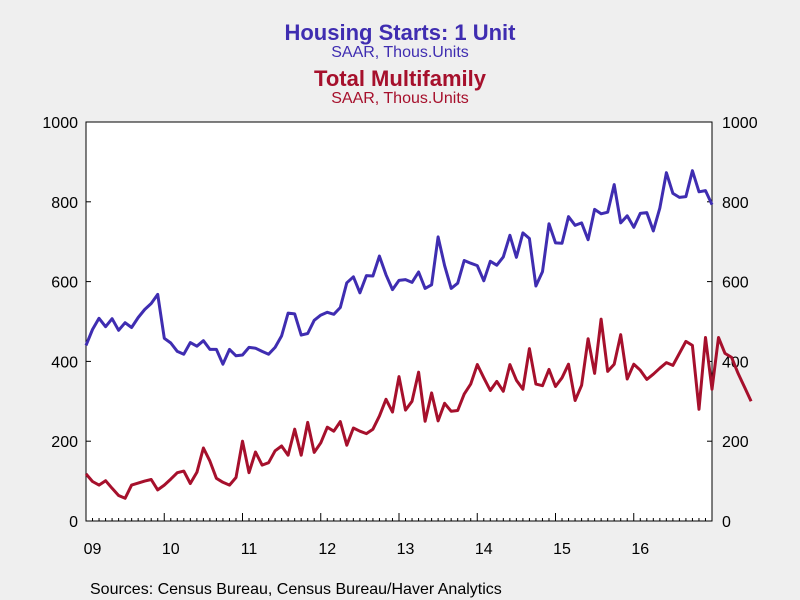 The width and height of the screenshot is (800, 600). Describe the element at coordinates (64, 442) in the screenshot. I see `y-tick-label-left: 200` at that location.